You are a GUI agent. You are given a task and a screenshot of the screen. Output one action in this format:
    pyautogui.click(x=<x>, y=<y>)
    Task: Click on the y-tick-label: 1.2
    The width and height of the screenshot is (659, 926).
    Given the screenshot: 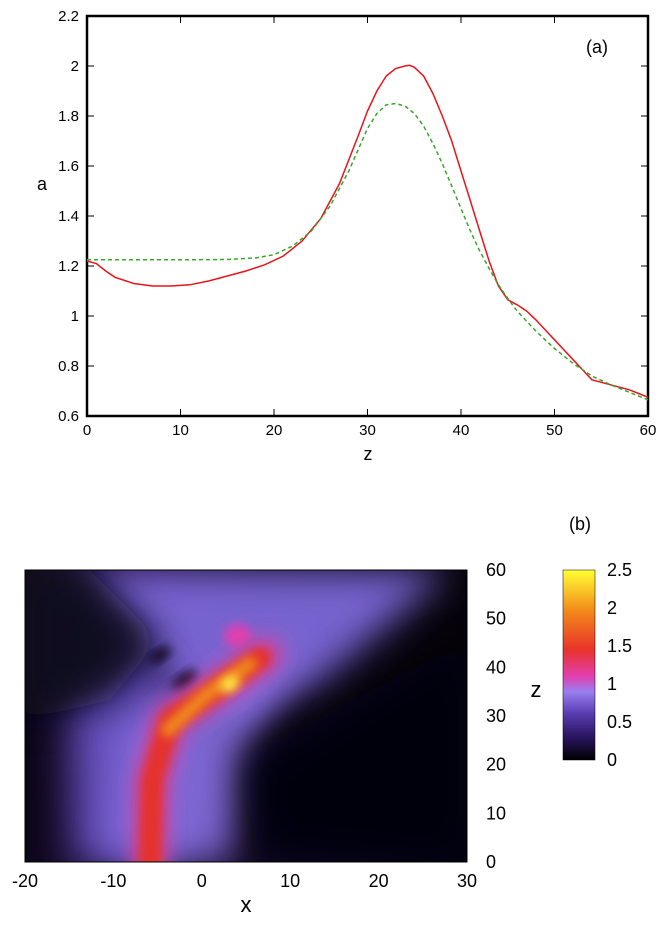 What is the action you would take?
    pyautogui.click(x=68, y=266)
    